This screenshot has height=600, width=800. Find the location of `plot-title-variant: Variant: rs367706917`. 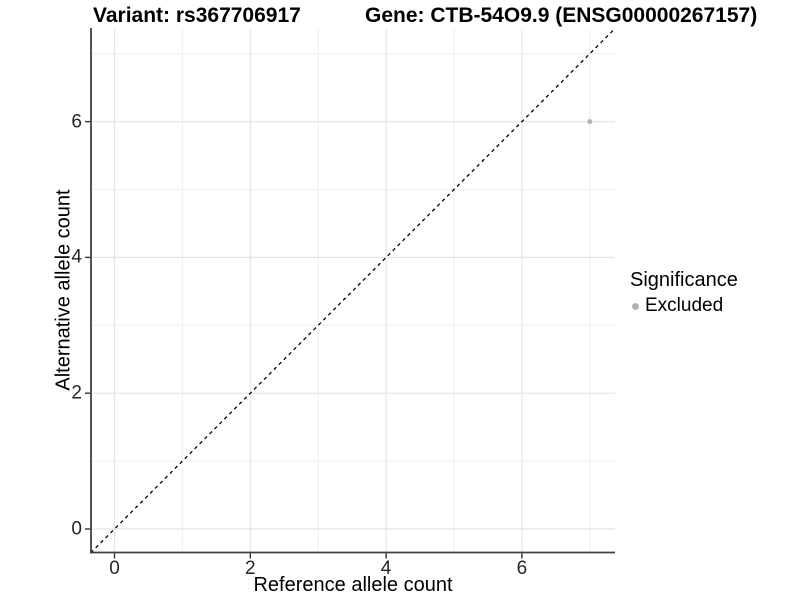

plot-title-variant: Variant: rs367706917 is located at coordinates (197, 15).